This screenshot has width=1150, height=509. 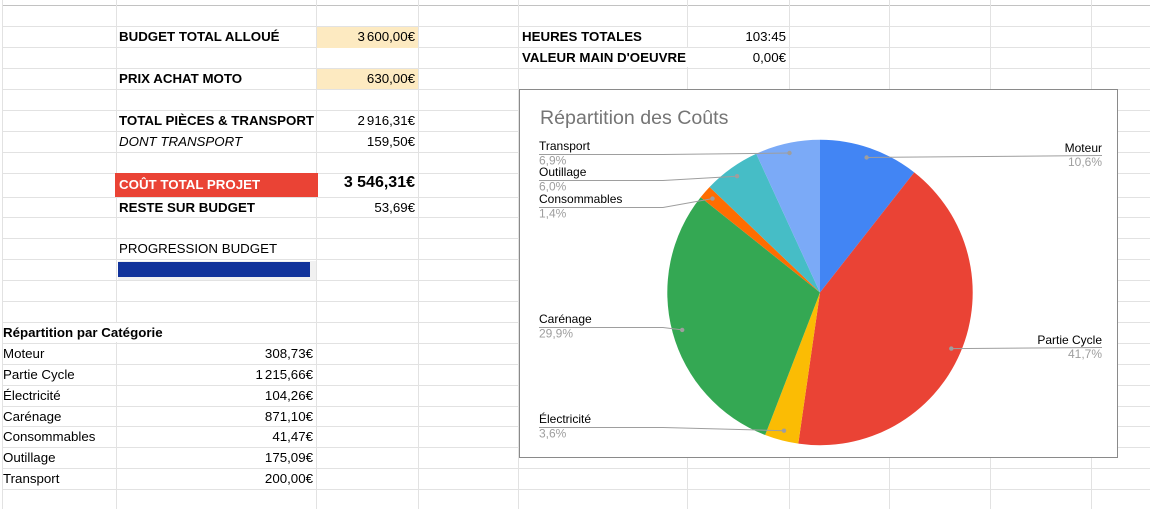 I want to click on svg-text: 3,6%, so click(x=553, y=434).